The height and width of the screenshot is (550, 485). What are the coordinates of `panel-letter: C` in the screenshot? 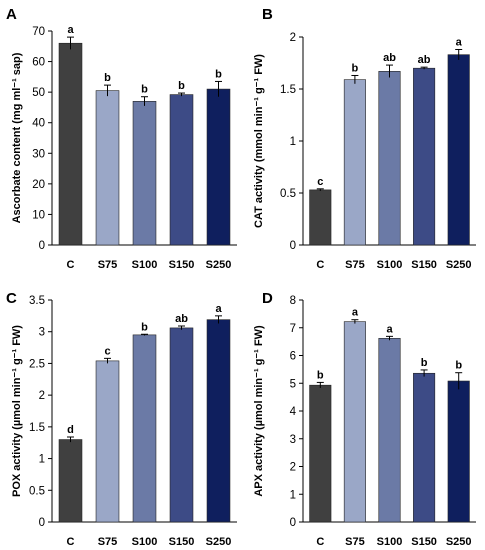 It's located at (11, 298).